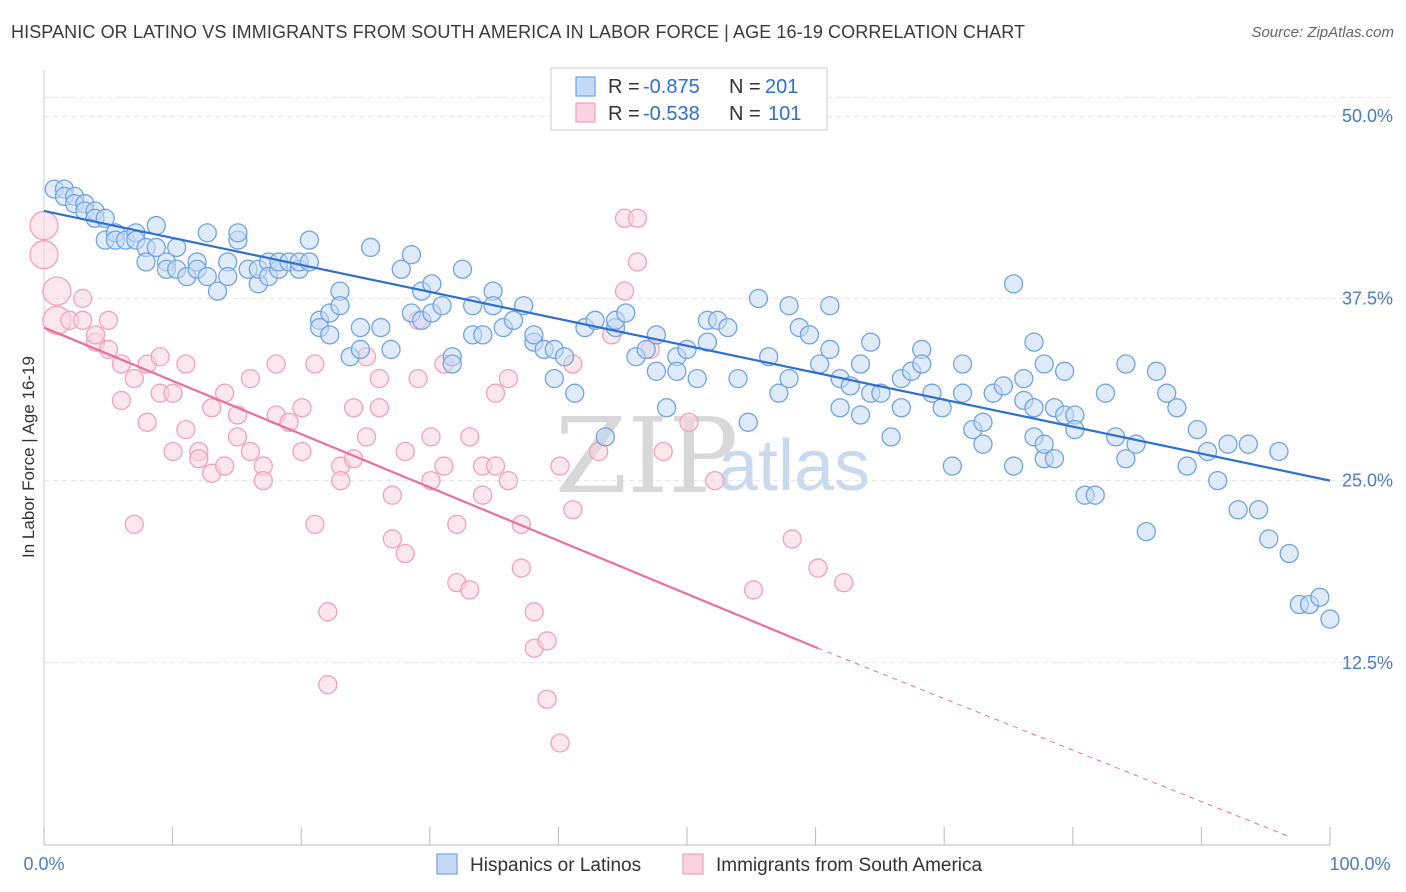 The height and width of the screenshot is (892, 1406). What do you see at coordinates (849, 865) in the screenshot?
I see `bottom-legend-label-2: Immigrants from South America` at bounding box center [849, 865].